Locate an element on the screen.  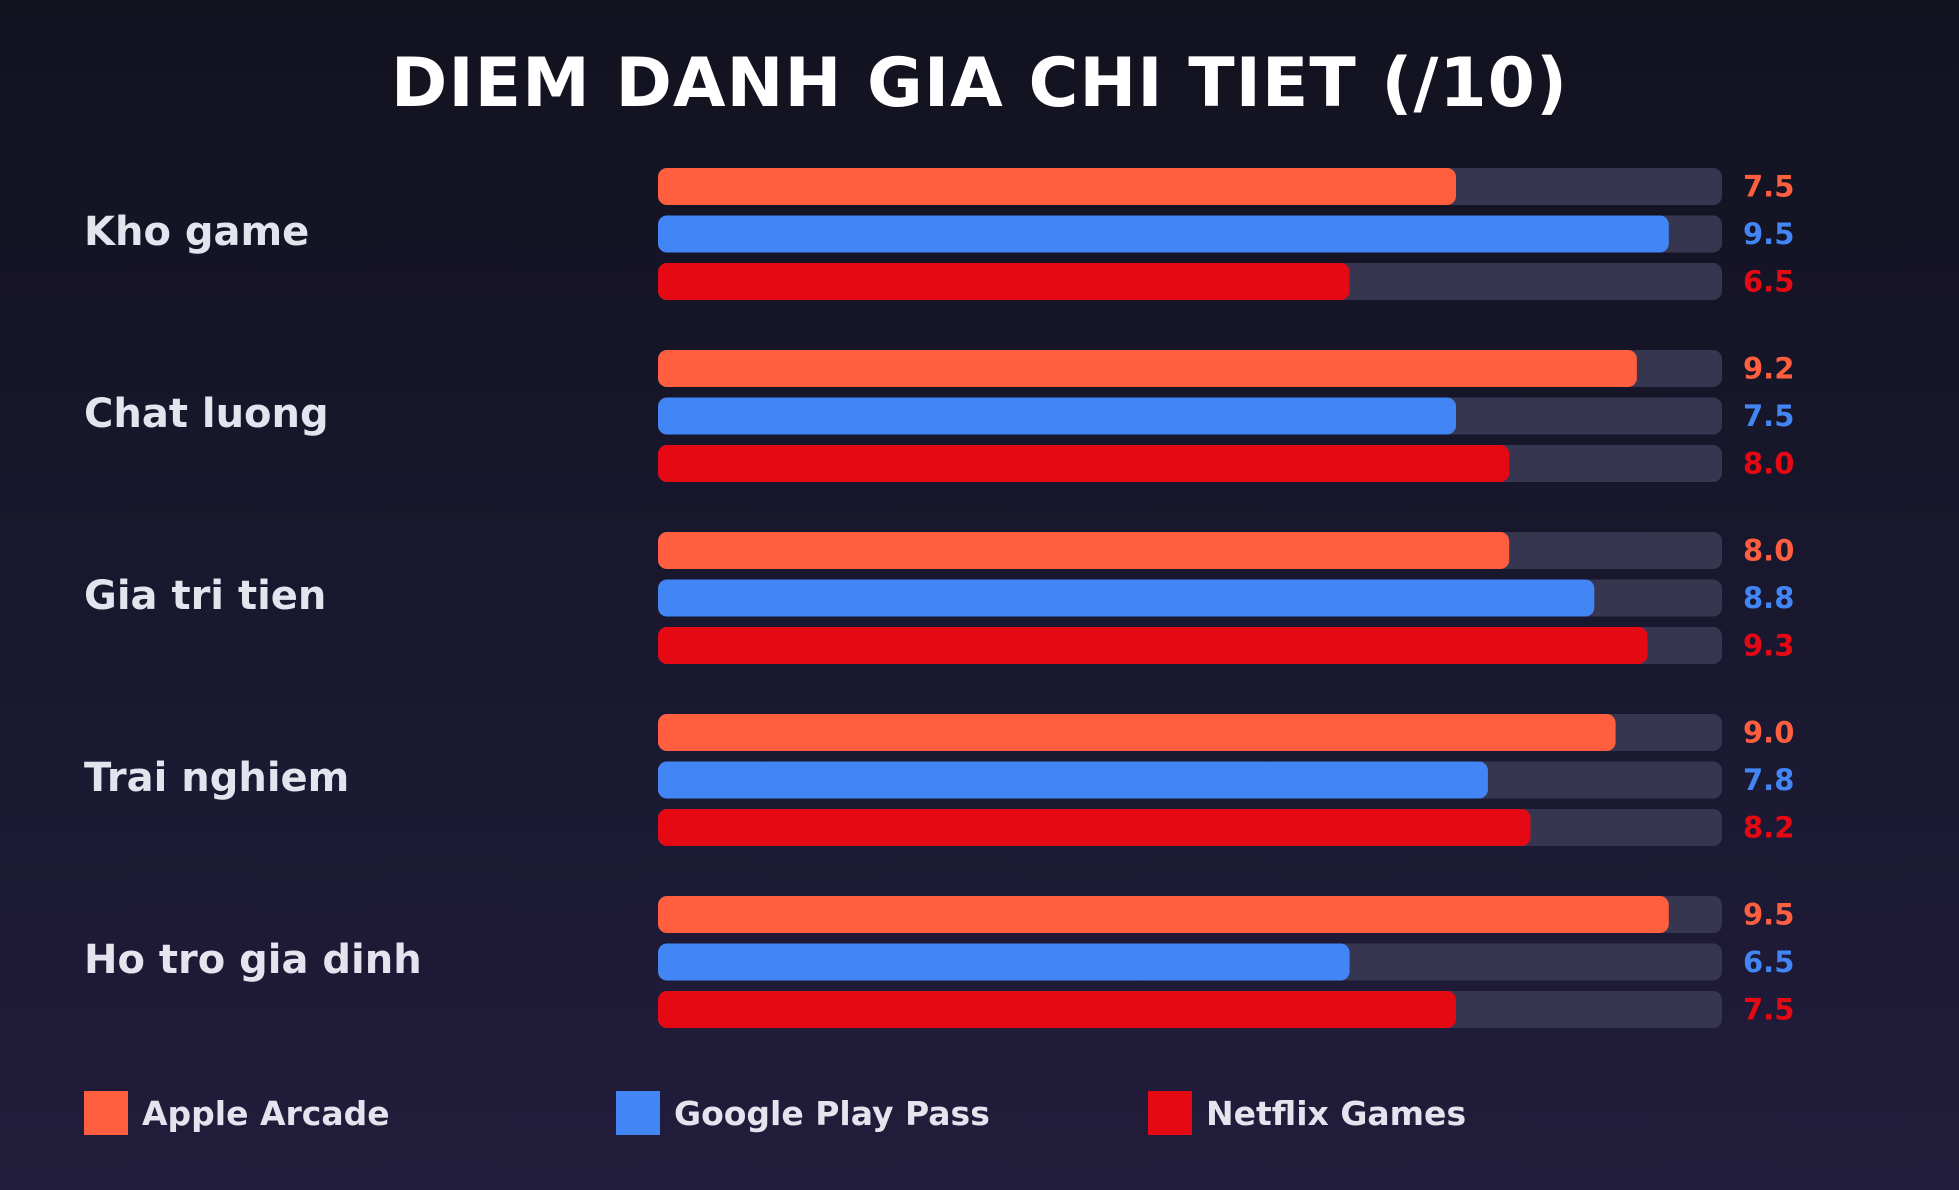
bar-gia-tri-tien-apple-arcade is located at coordinates (1084, 550).